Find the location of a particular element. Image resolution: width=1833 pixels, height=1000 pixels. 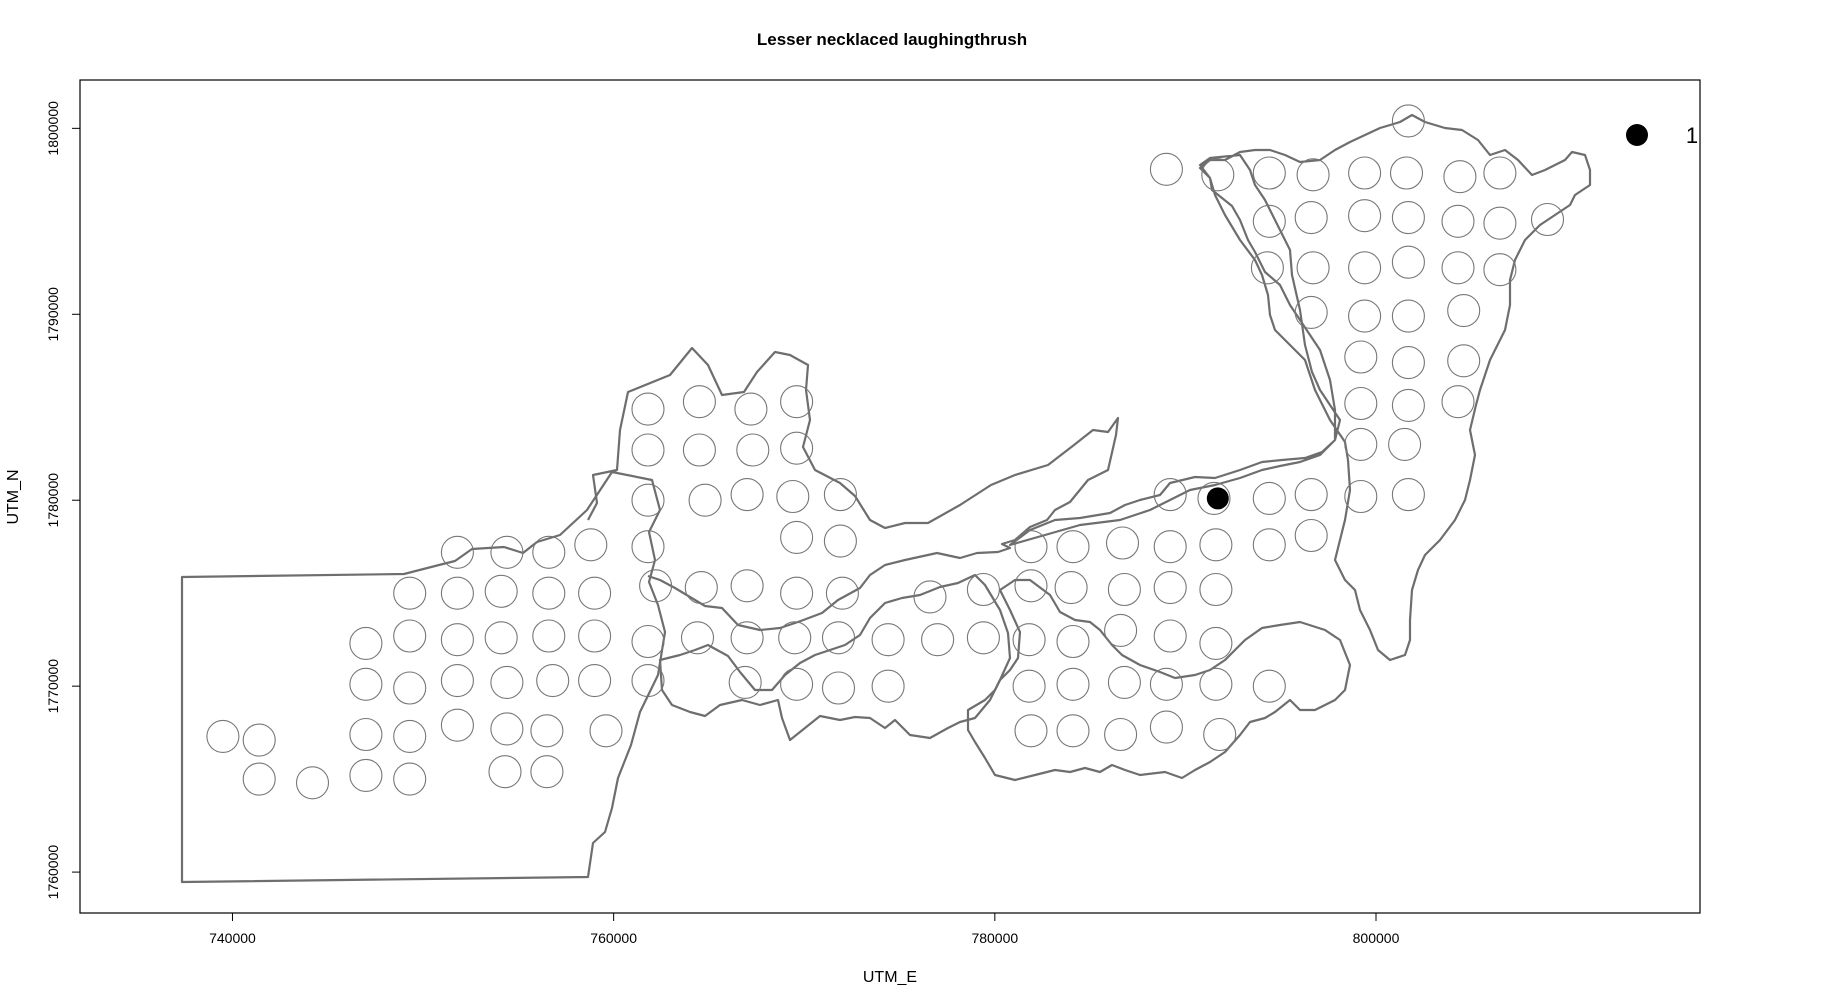

x-tick-label: 760000 is located at coordinates (613, 938).